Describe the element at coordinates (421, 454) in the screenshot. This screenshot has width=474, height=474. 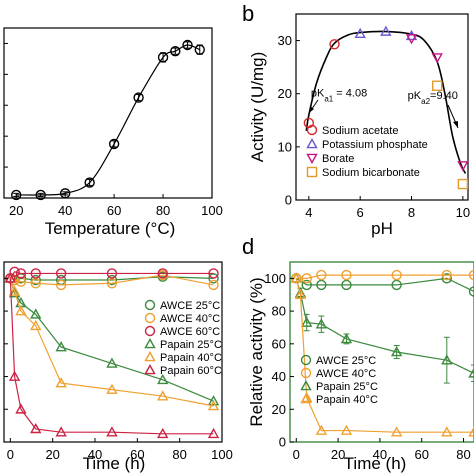
I see `x-tick-label: 60` at that location.